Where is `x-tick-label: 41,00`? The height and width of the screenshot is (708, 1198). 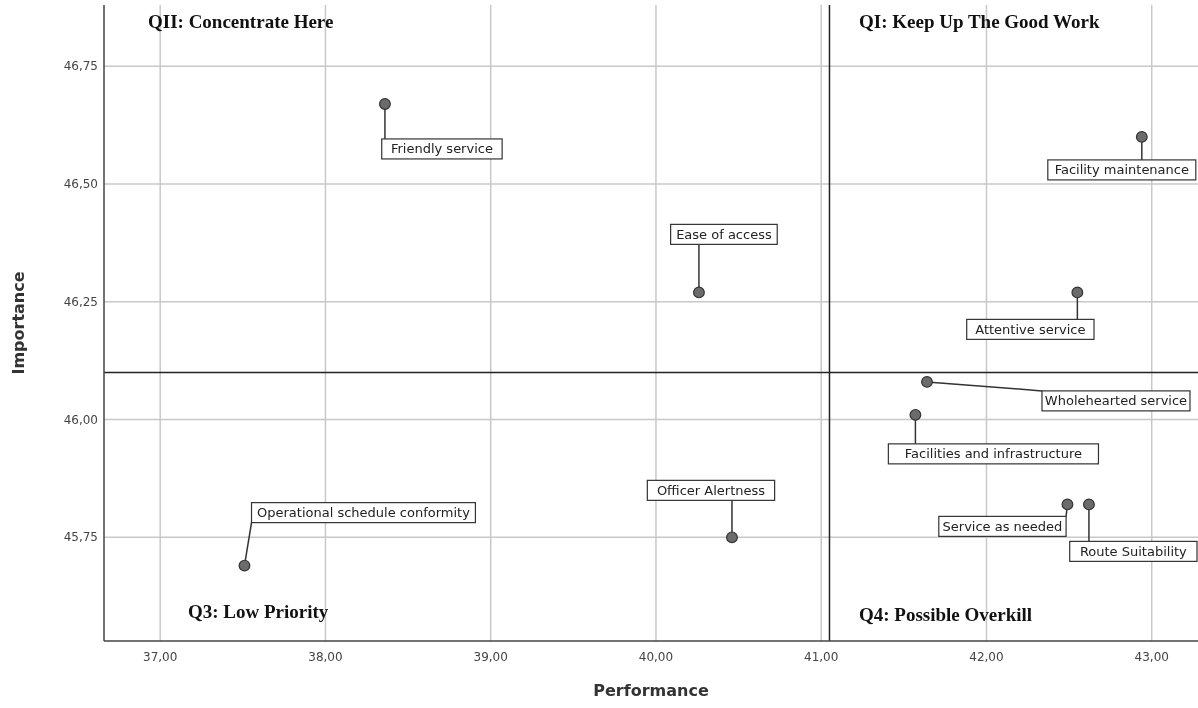 x-tick-label: 41,00 is located at coordinates (821, 657).